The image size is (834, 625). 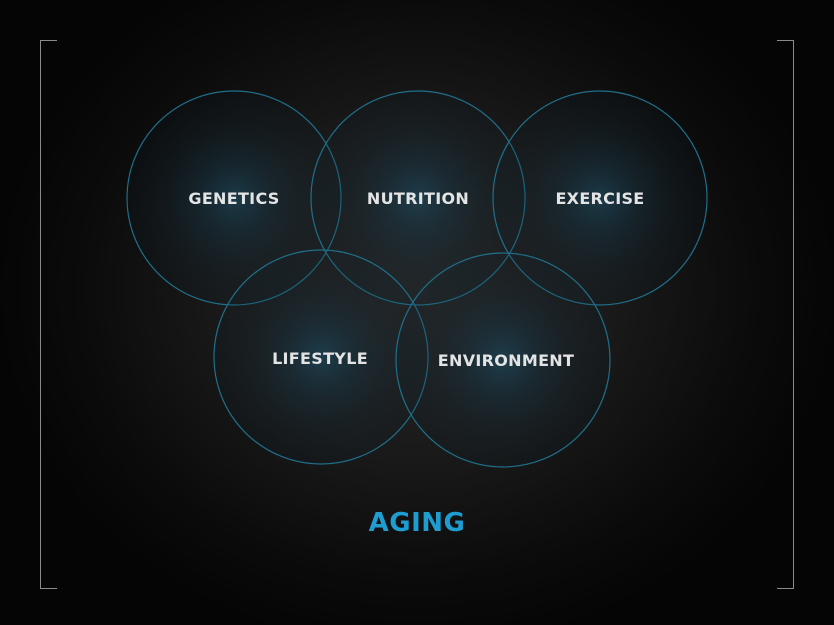 I want to click on genetics-label: GENETICS, so click(x=233, y=198).